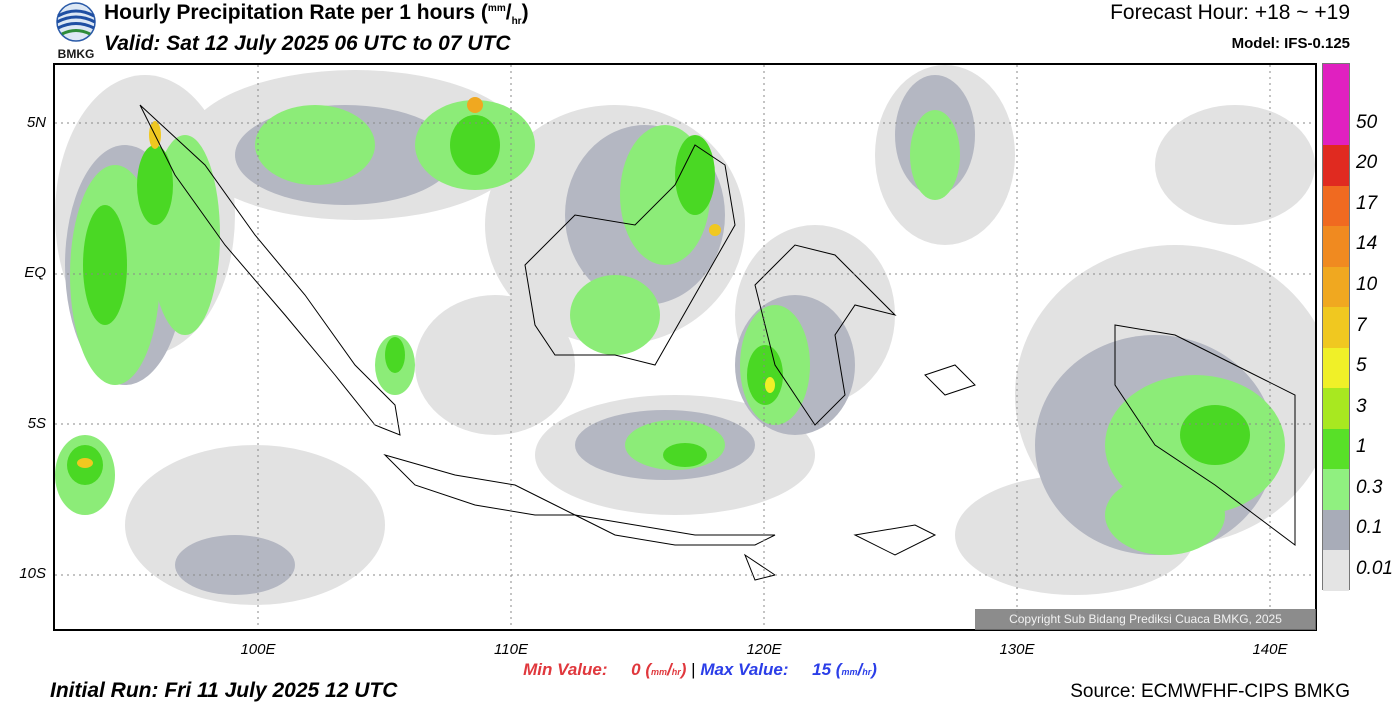 The height and width of the screenshot is (709, 1400). Describe the element at coordinates (36, 122) in the screenshot. I see `lat-label-5n: 5N` at that location.